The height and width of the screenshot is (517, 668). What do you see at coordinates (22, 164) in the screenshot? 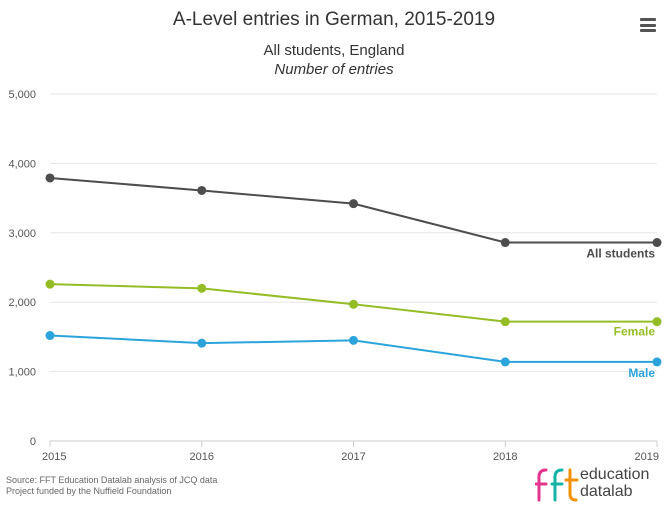
I see `y-tick-label: 4,000` at bounding box center [22, 164].